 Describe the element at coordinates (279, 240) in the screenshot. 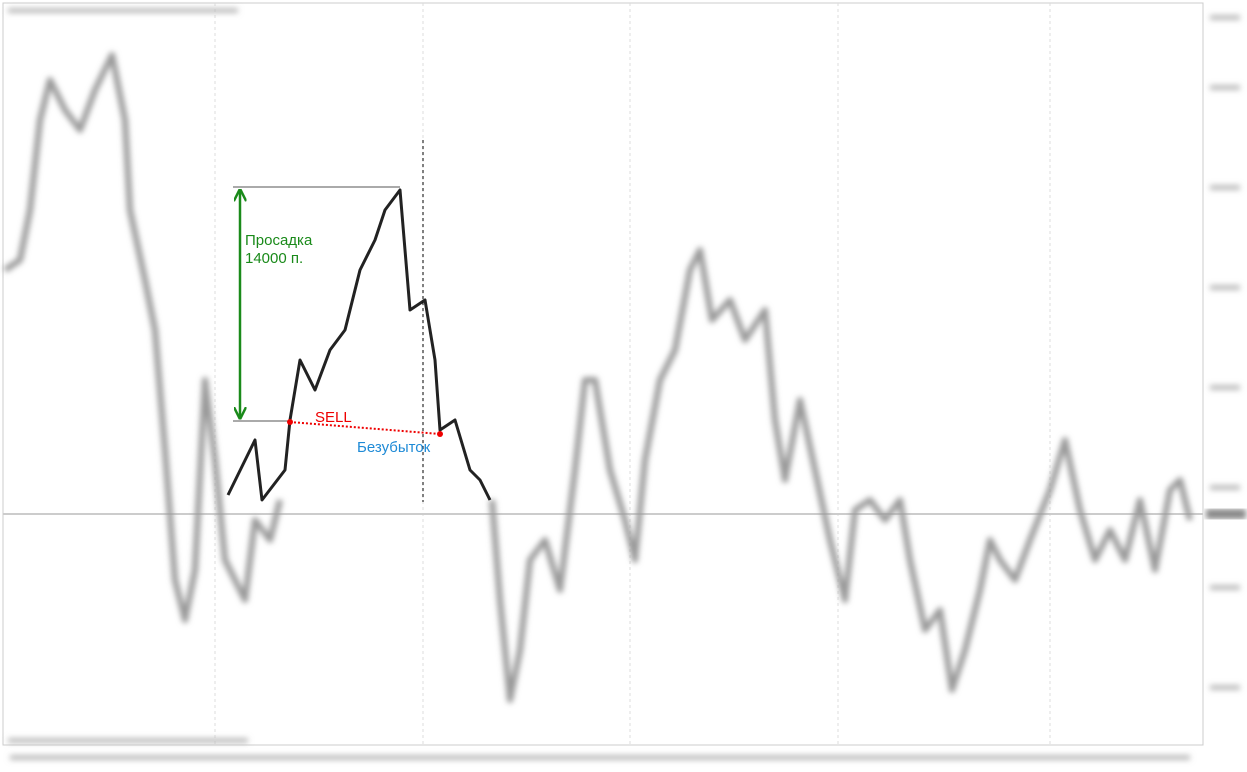

I see `drawdown-label: Просадка` at that location.